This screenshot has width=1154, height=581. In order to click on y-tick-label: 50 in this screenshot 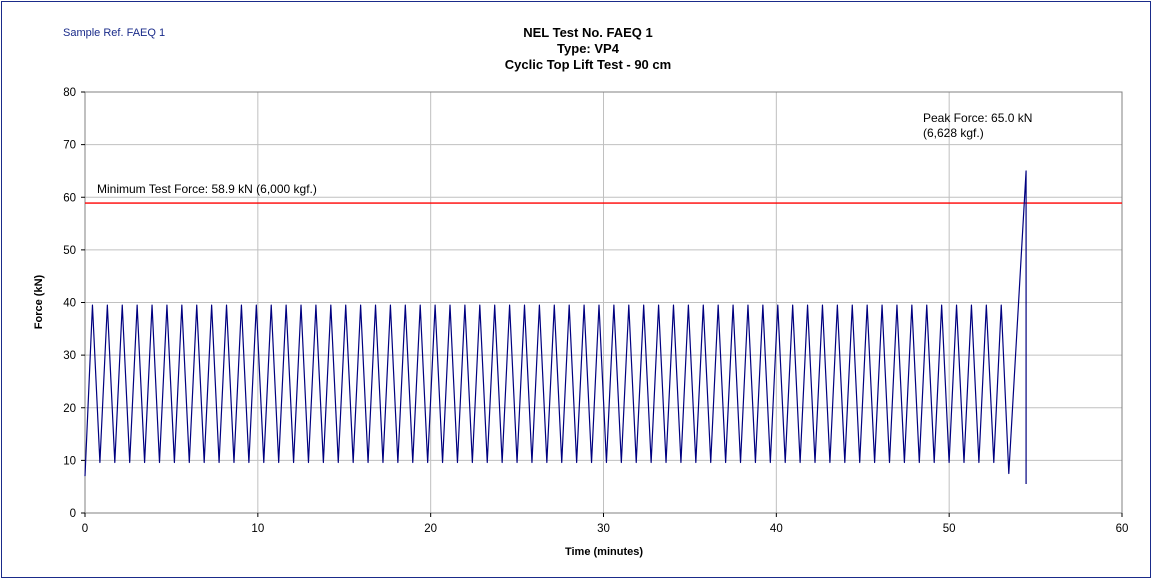, I will do `click(69, 251)`.